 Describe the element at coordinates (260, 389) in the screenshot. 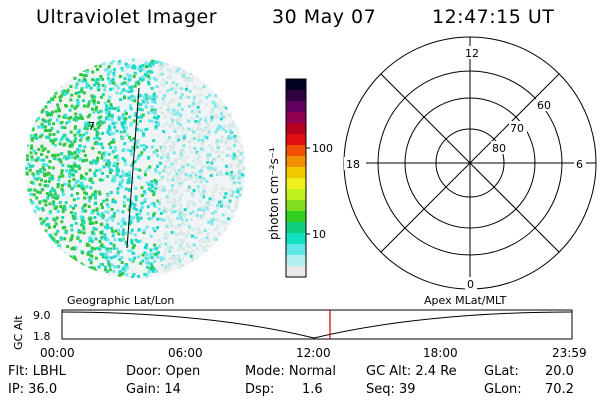

I see `dsp-label: Dsp:` at that location.